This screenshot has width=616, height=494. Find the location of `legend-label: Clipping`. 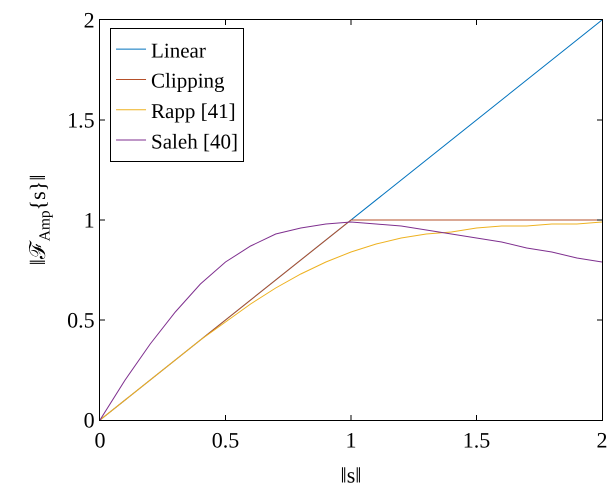

legend-label: Clipping is located at coordinates (188, 80).